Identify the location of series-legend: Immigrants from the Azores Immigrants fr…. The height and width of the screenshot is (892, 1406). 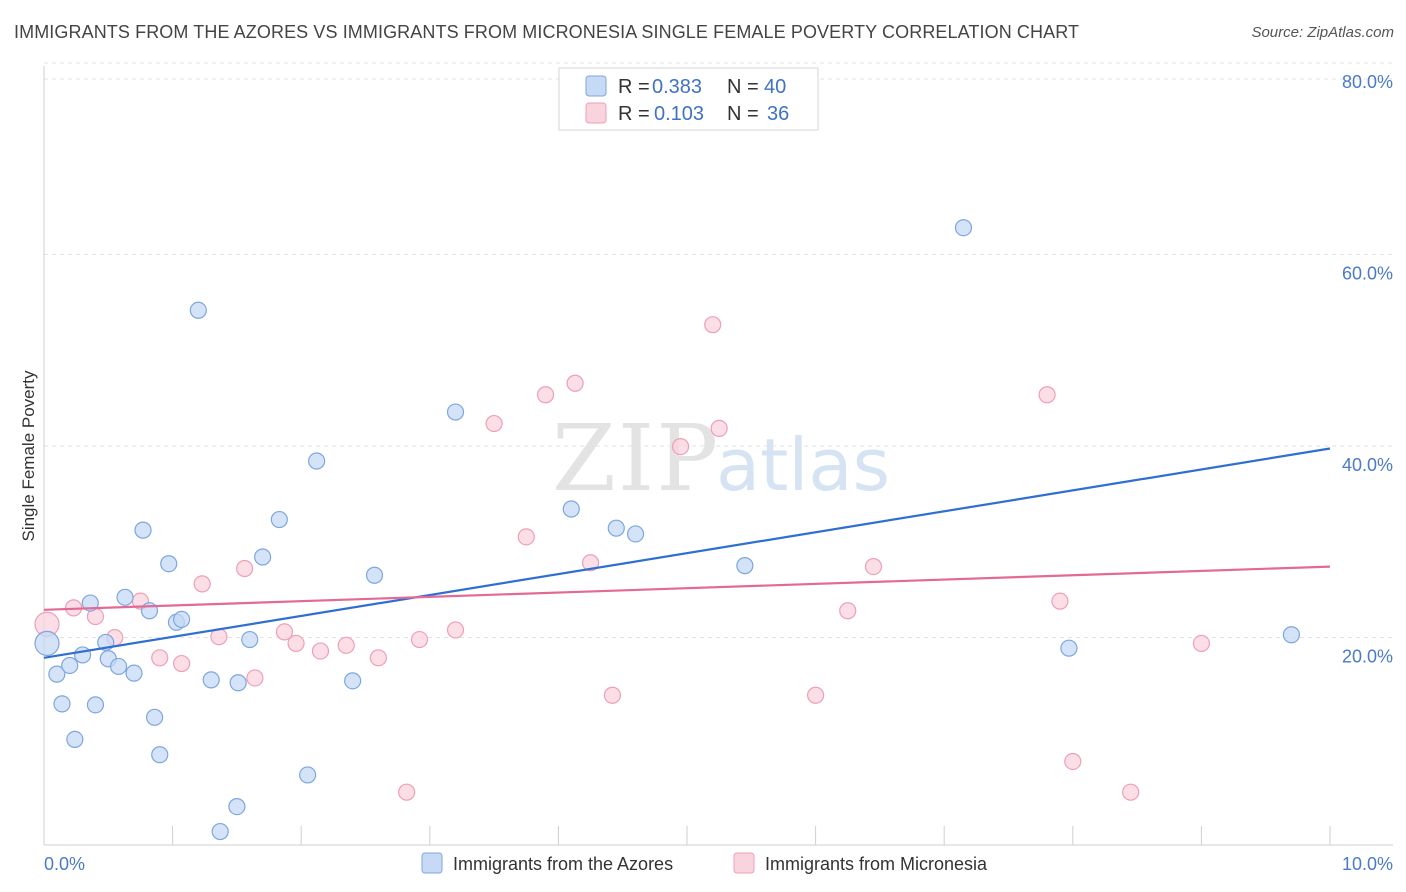
(704, 863).